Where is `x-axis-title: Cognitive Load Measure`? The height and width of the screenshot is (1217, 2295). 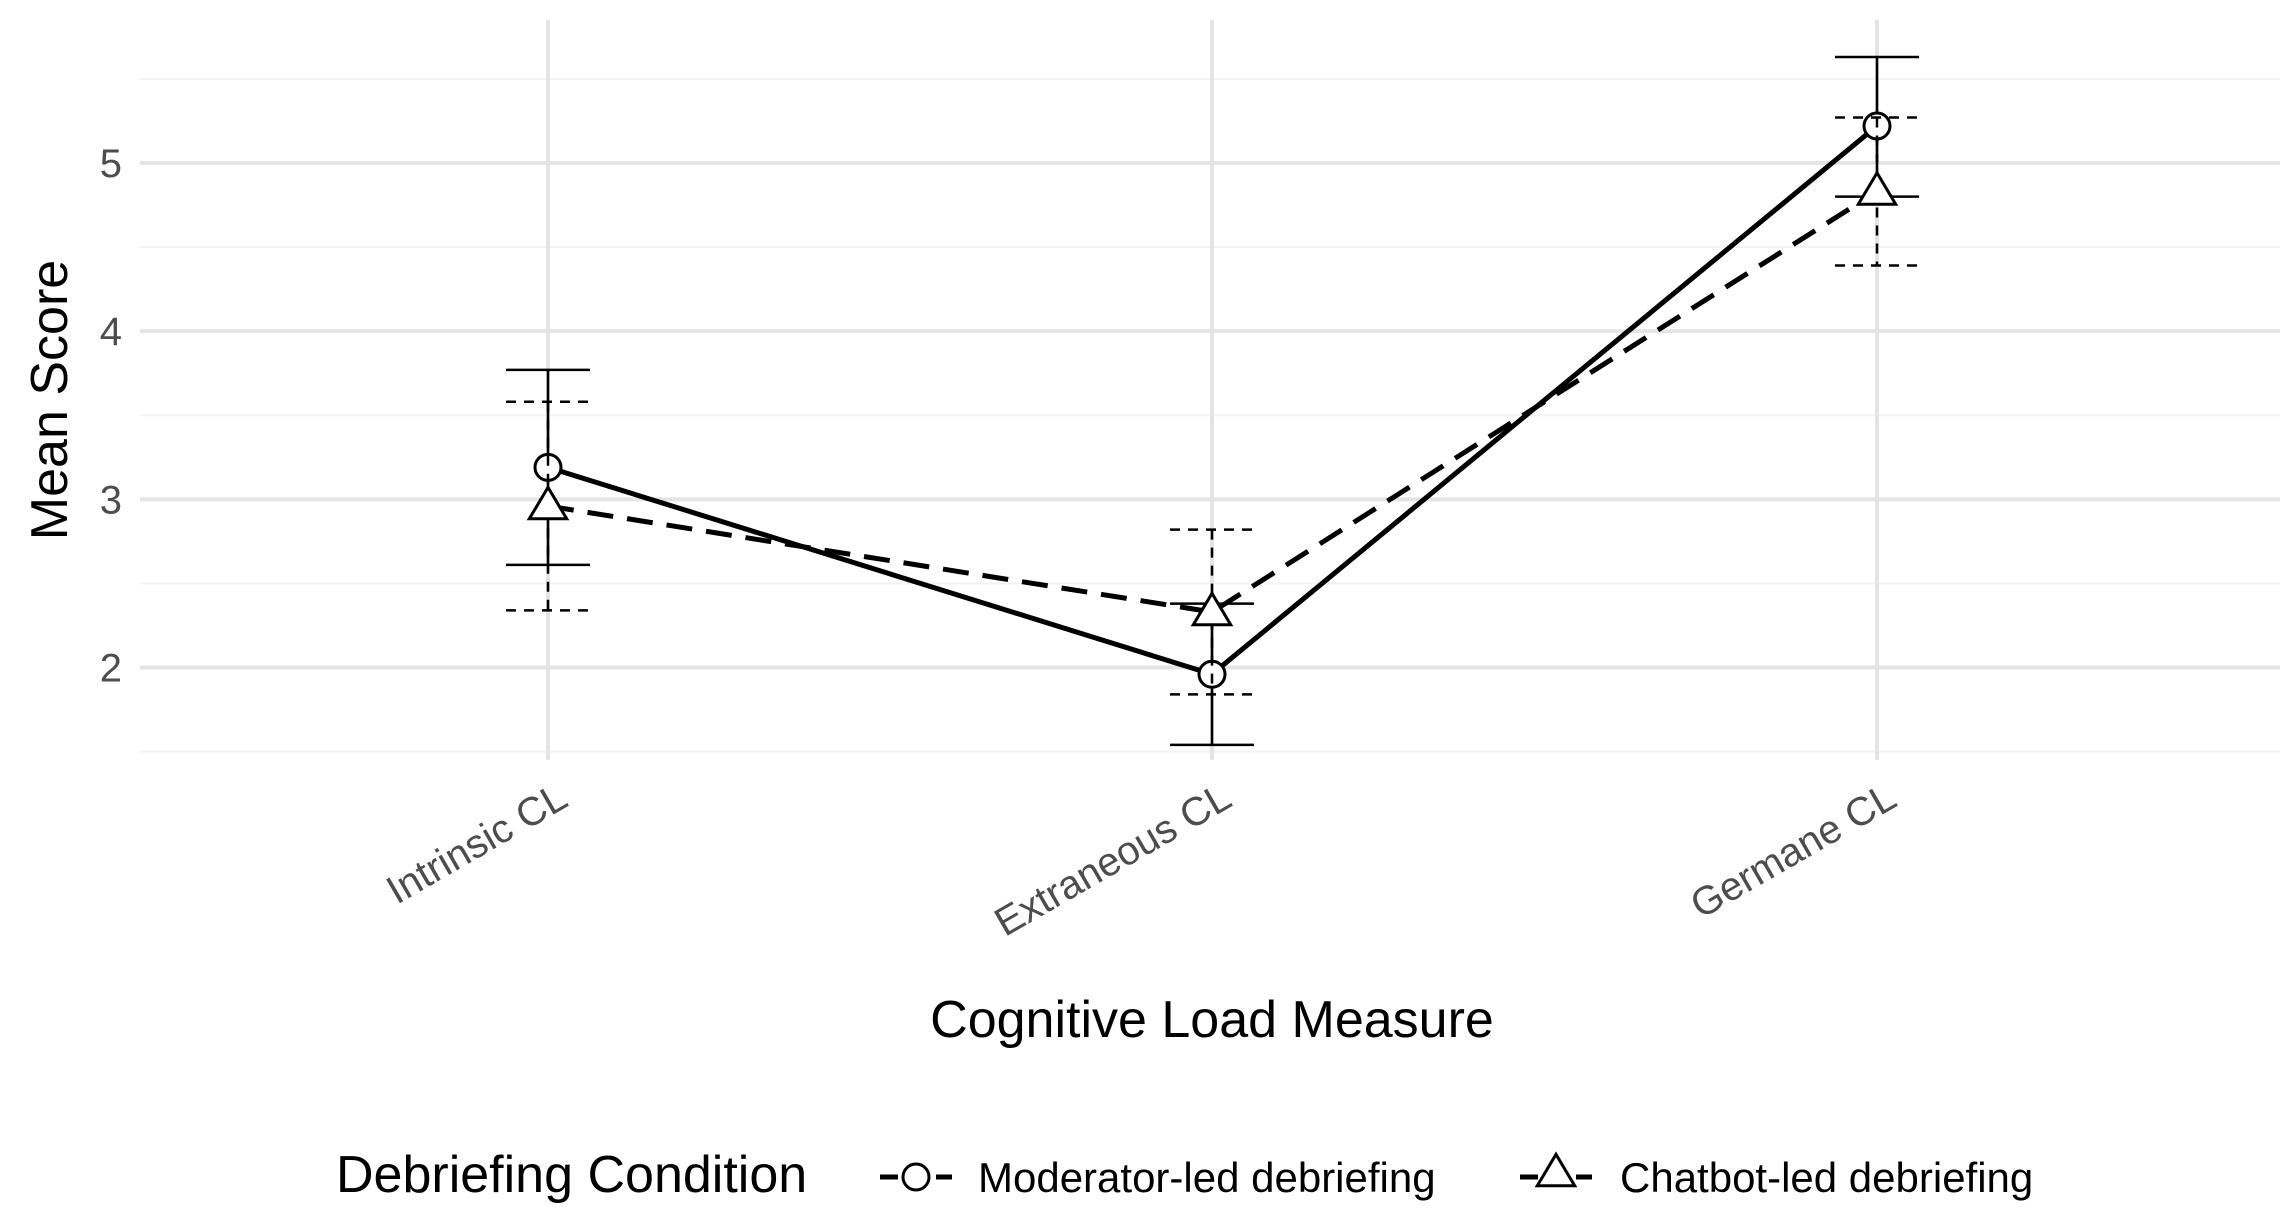 x-axis-title: Cognitive Load Measure is located at coordinates (1212, 1020).